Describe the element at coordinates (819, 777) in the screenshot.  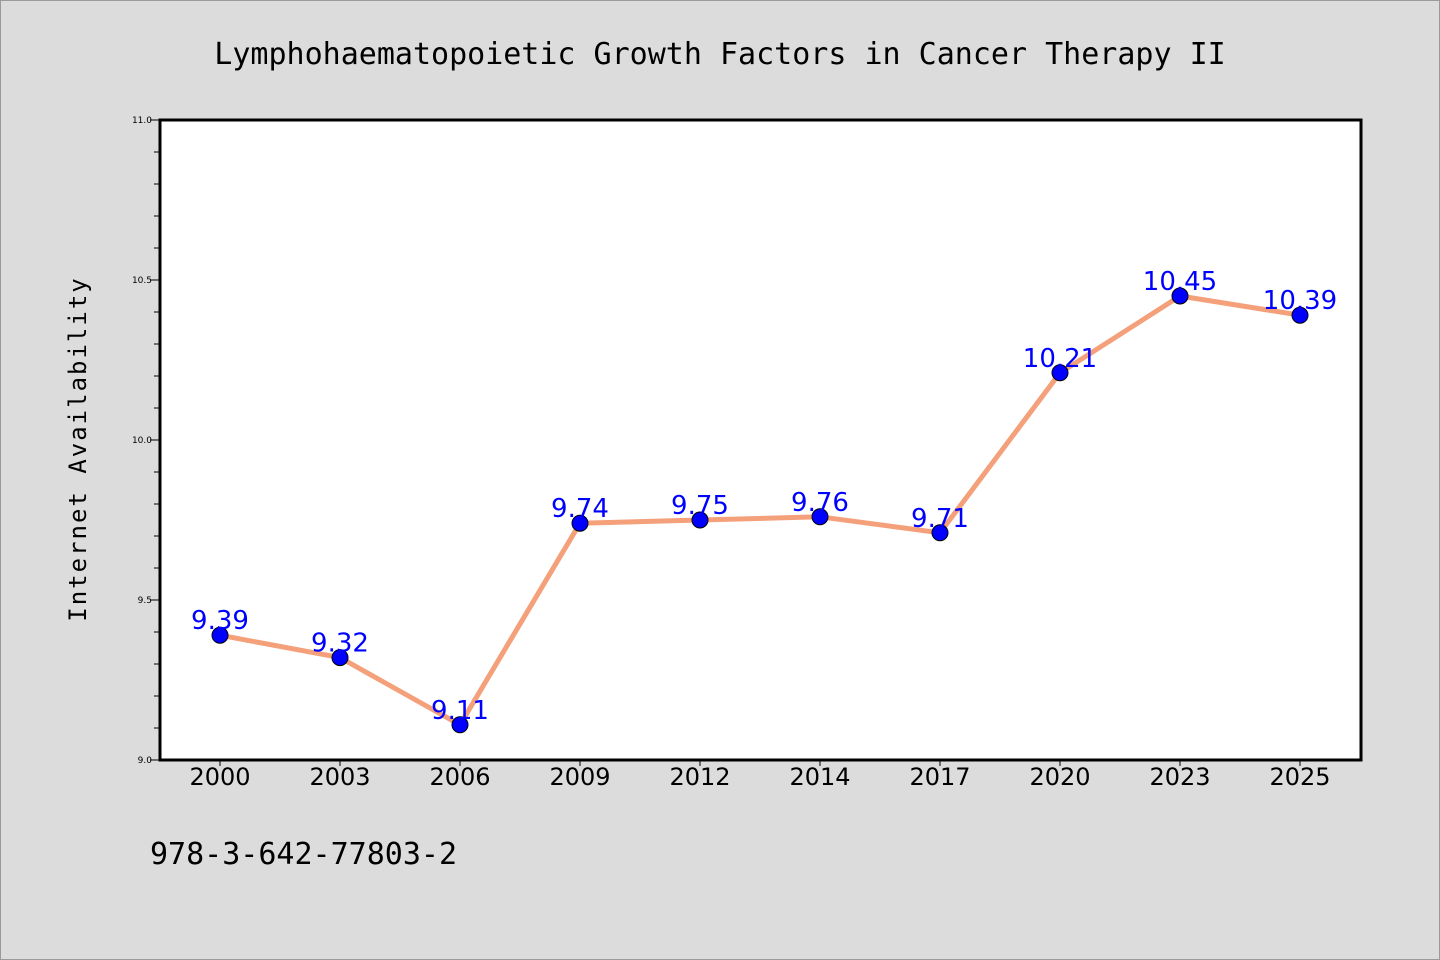
I see `x-tick-label: 2014` at that location.